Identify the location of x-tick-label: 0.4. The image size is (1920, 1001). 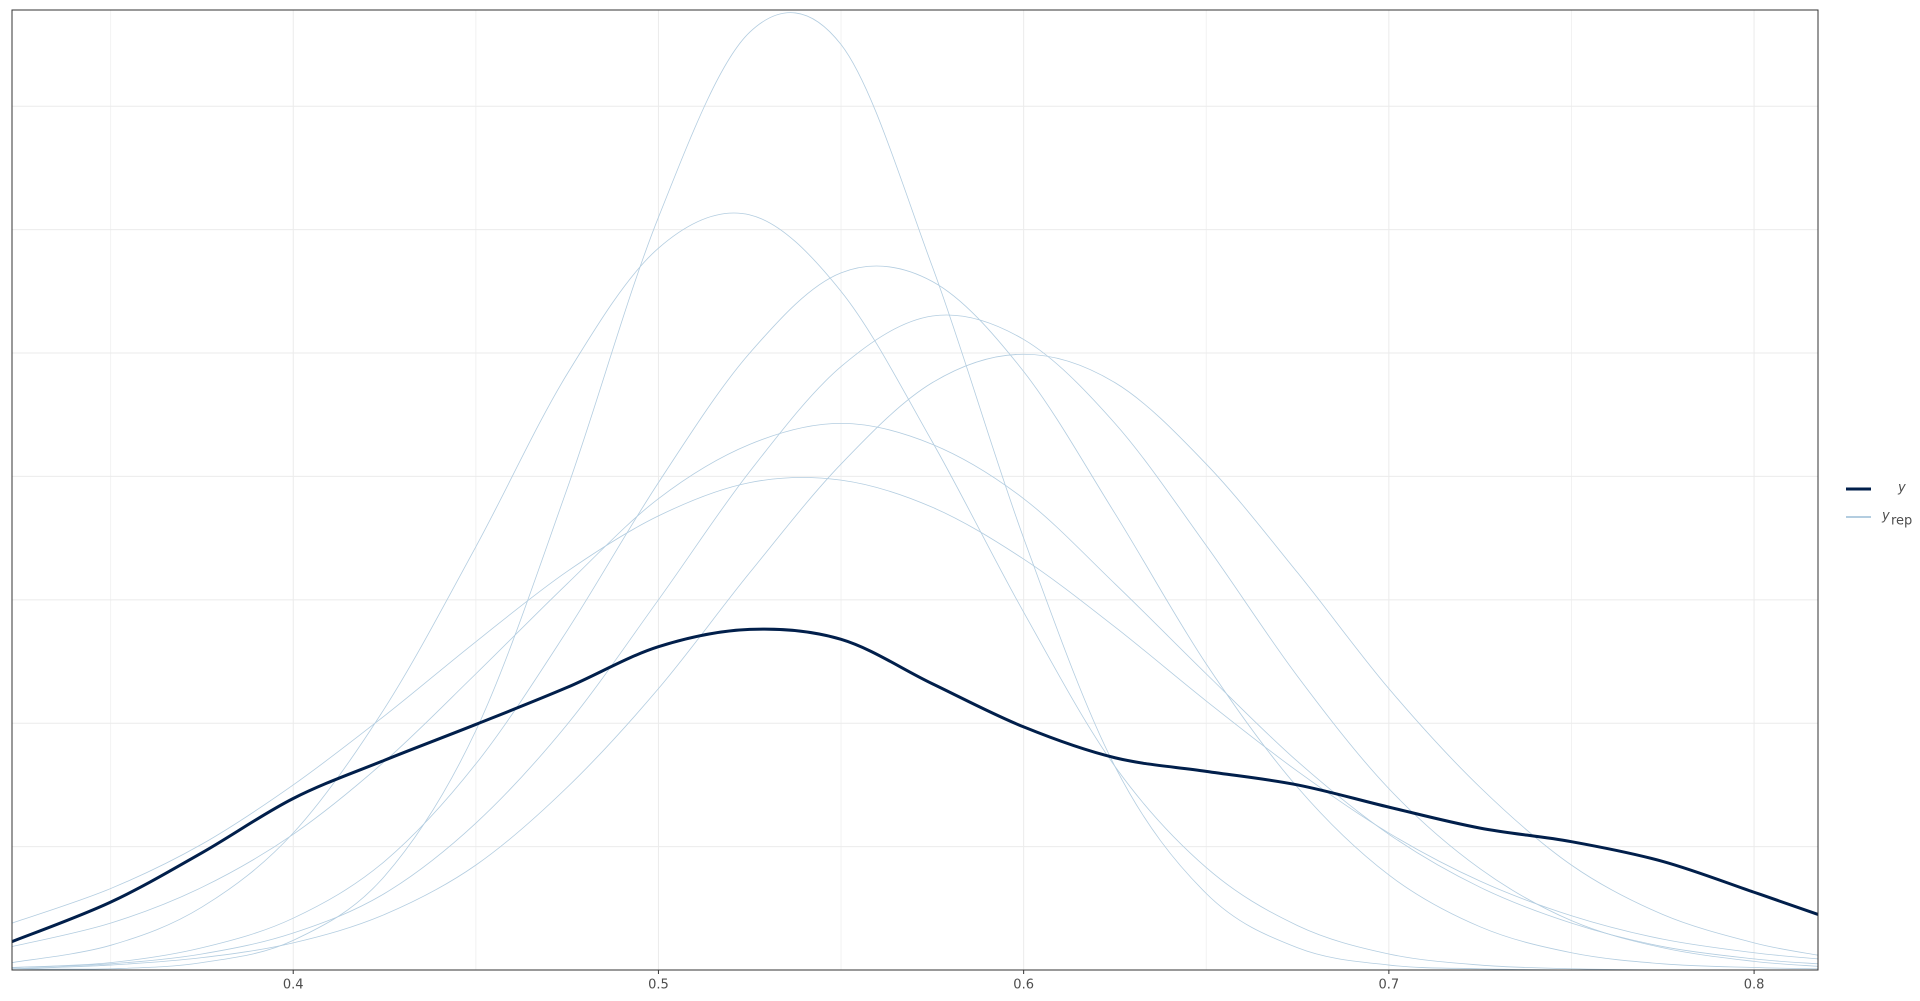
(293, 985).